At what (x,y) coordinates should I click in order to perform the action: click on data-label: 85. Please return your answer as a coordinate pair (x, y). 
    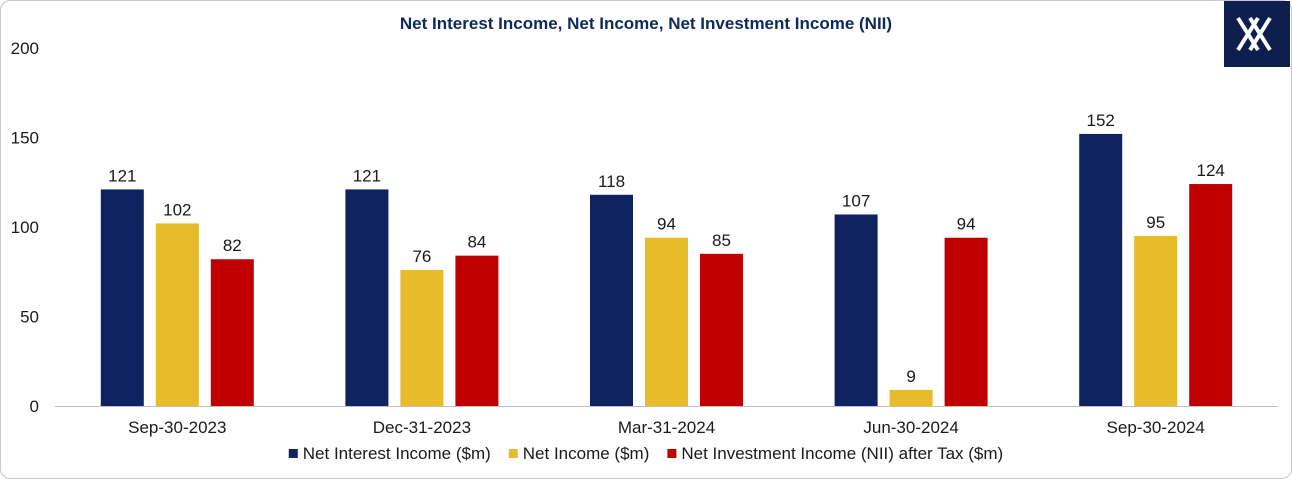
    Looking at the image, I should click on (721, 240).